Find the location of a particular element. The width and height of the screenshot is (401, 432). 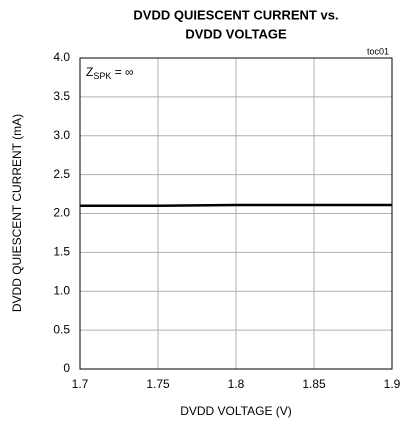

y-tick-label: 3.5 is located at coordinates (61, 96).